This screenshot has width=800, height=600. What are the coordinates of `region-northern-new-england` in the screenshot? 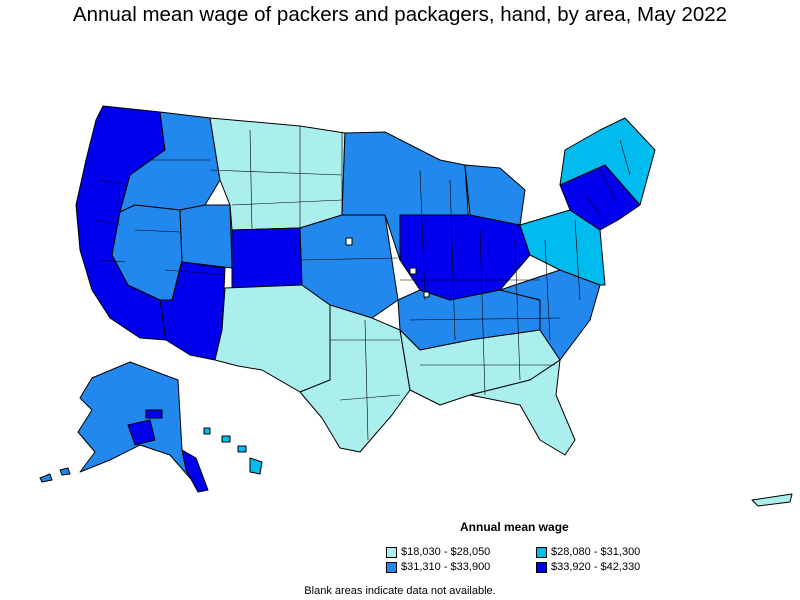 It's located at (607, 161).